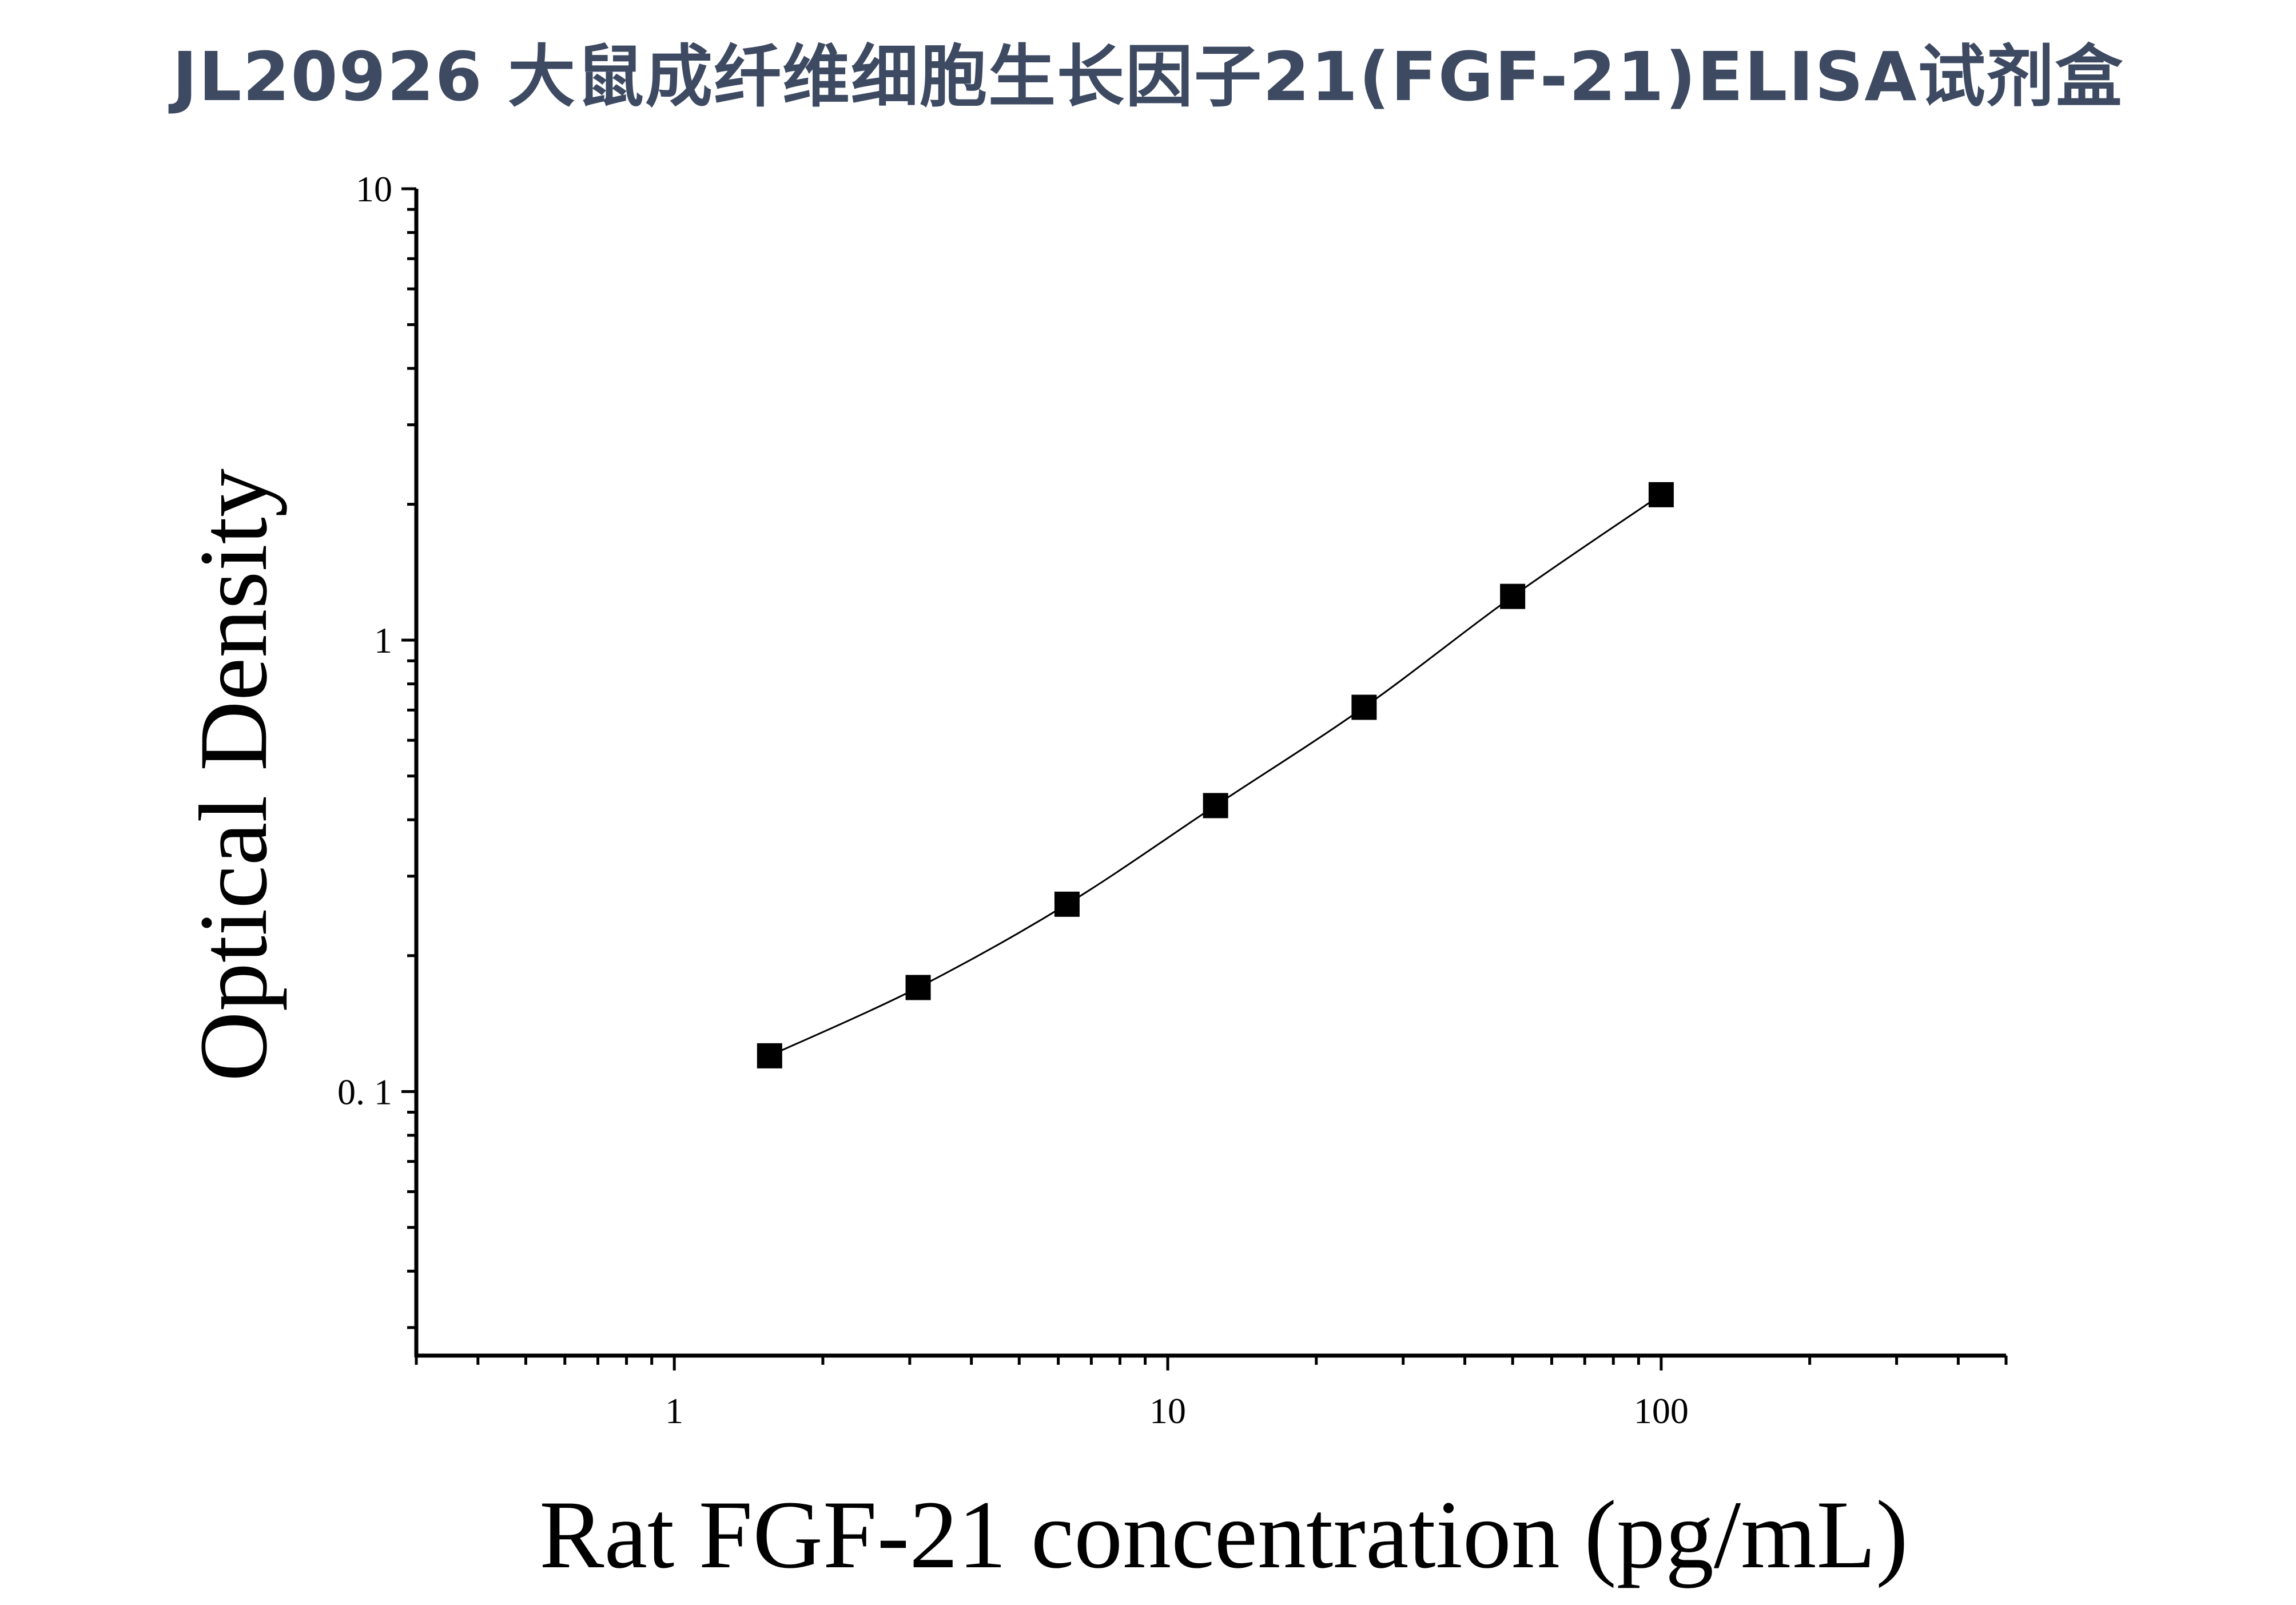  What do you see at coordinates (233, 775) in the screenshot?
I see `y-axis-title: Optical Density` at bounding box center [233, 775].